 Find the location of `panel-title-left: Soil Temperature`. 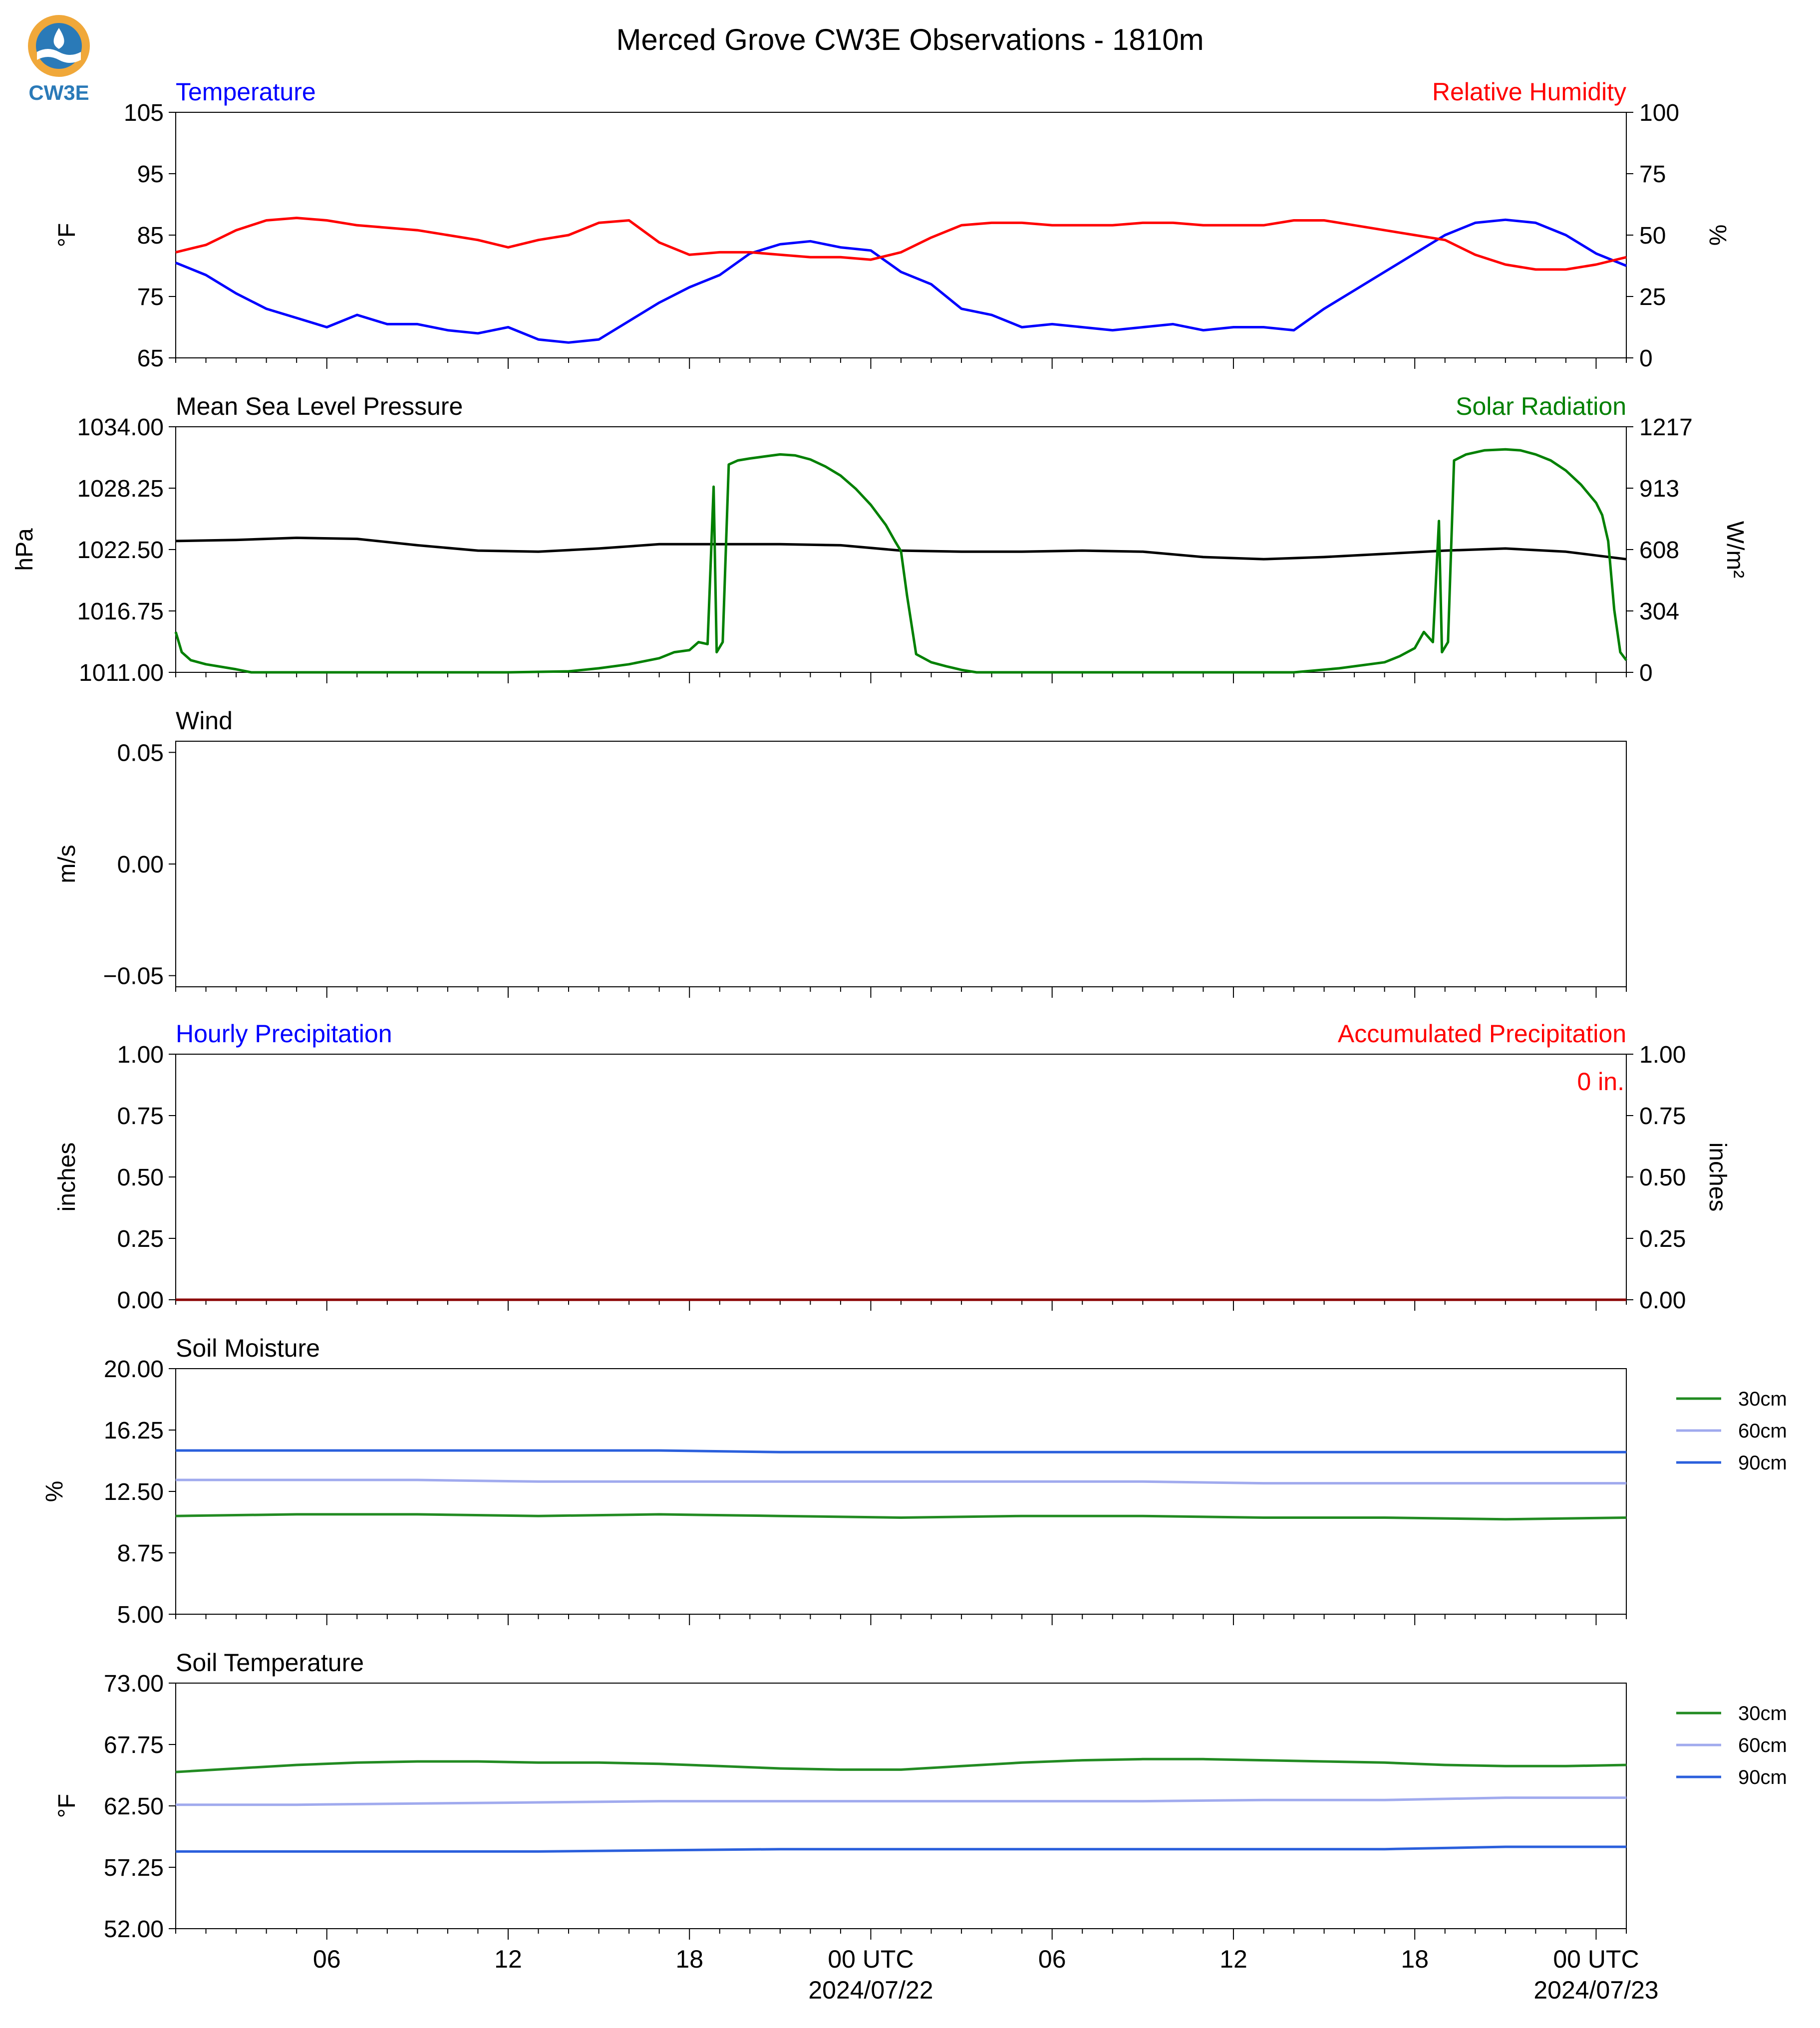

panel-title-left: Soil Temperature is located at coordinates (270, 1663).